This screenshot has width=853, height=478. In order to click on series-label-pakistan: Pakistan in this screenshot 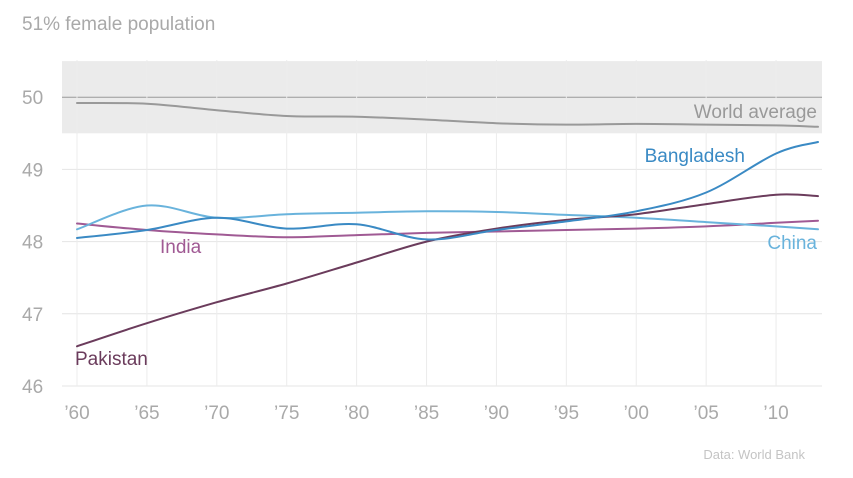, I will do `click(111, 359)`.